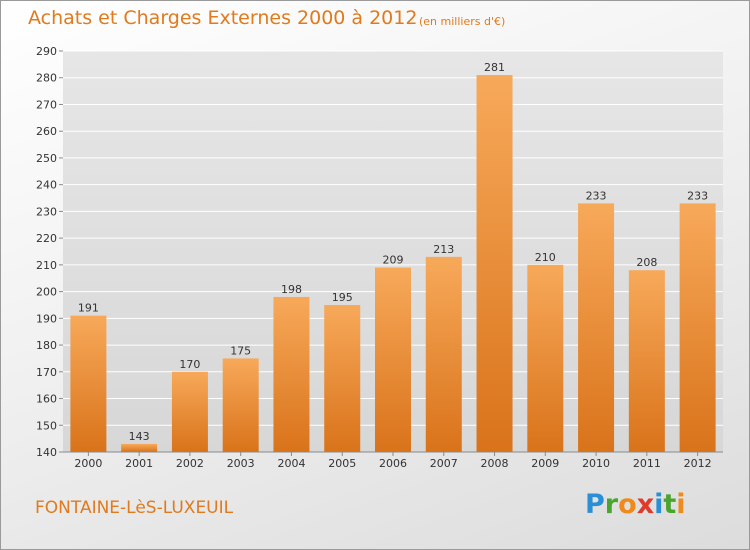 The image size is (750, 550). I want to click on x-tick-label: 2008, so click(495, 463).